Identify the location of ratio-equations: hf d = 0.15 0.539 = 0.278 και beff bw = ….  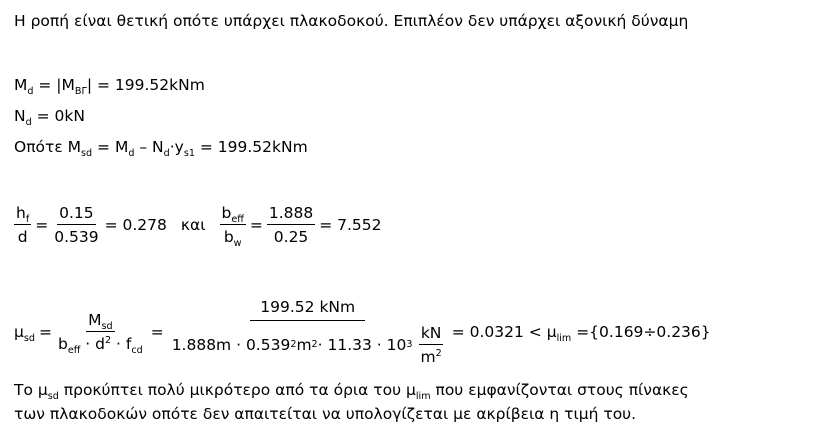
(198, 227).